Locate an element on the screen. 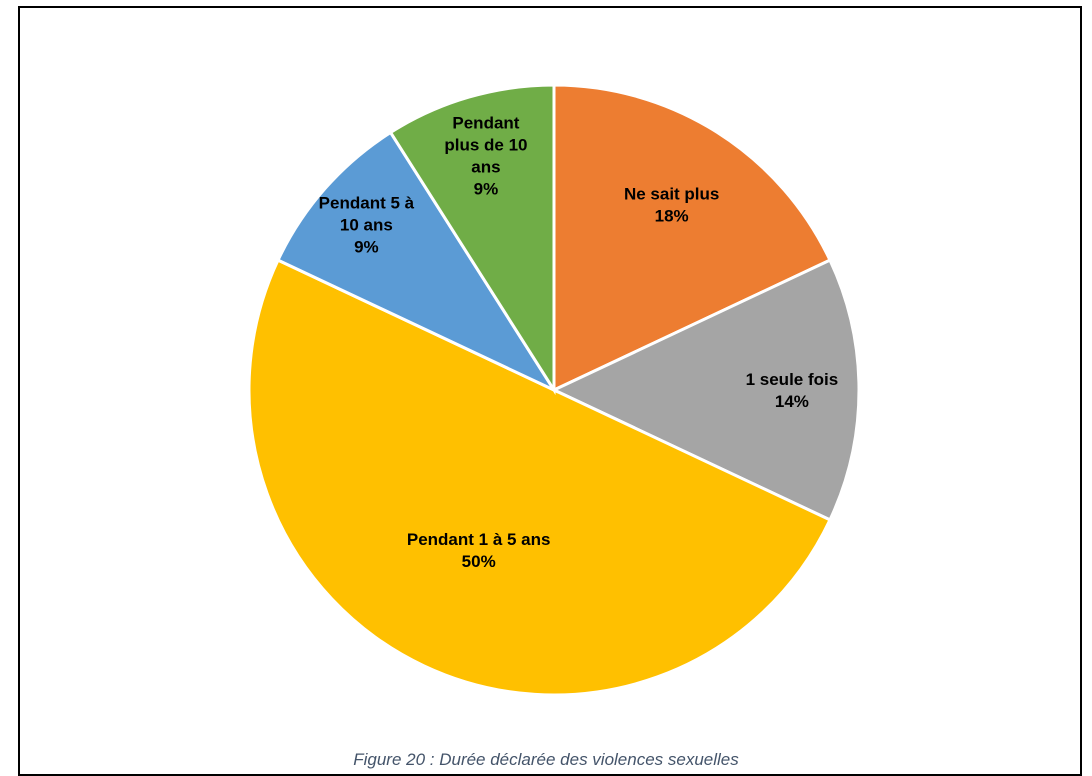  slice-label-5: Pendant plus de 10 ans 9% is located at coordinates (485, 156).